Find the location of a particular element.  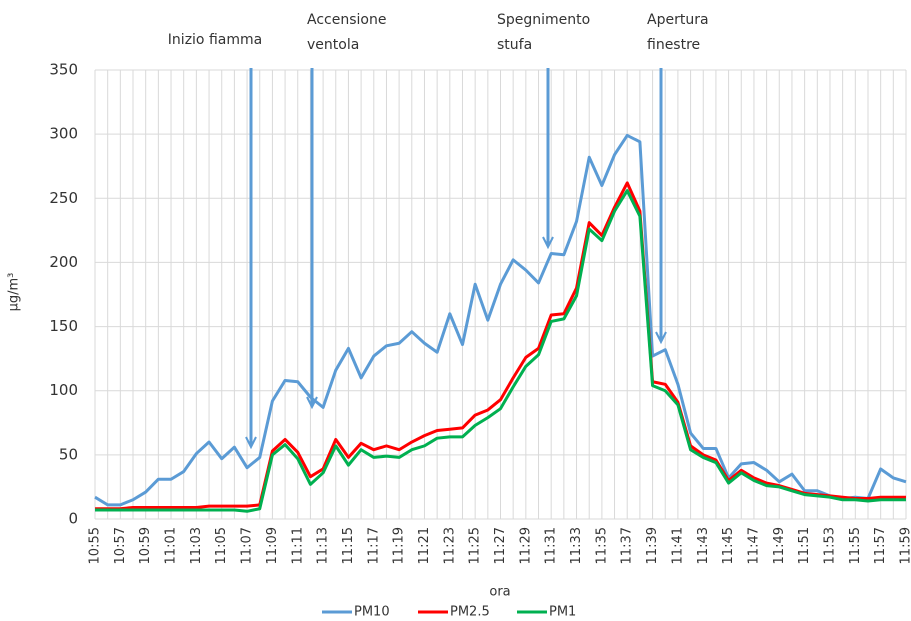

x-tick-label: 11:45 is located at coordinates (728, 545).